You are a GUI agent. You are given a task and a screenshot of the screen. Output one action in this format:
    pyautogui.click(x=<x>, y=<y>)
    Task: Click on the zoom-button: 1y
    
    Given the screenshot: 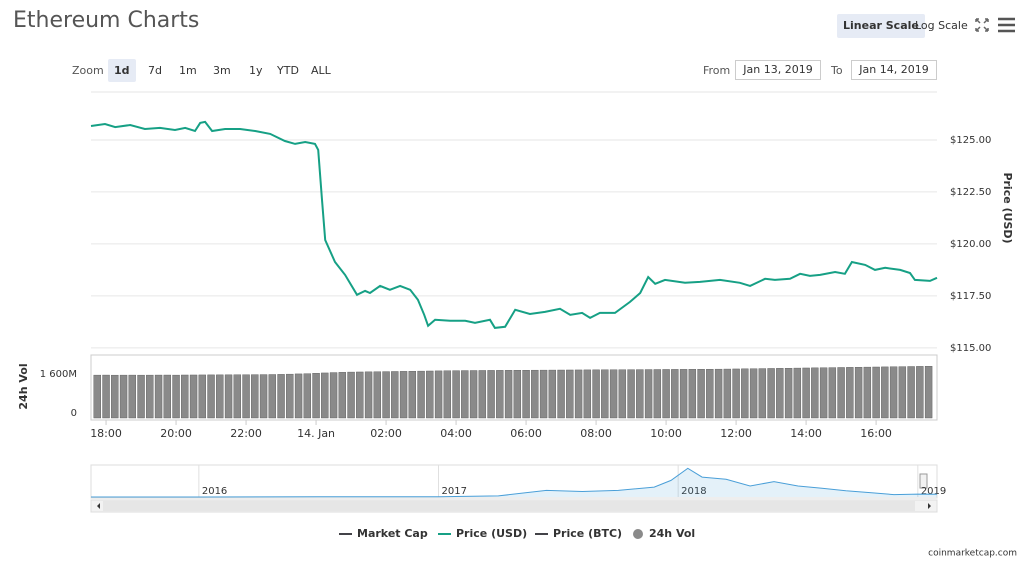 What is the action you would take?
    pyautogui.click(x=256, y=70)
    